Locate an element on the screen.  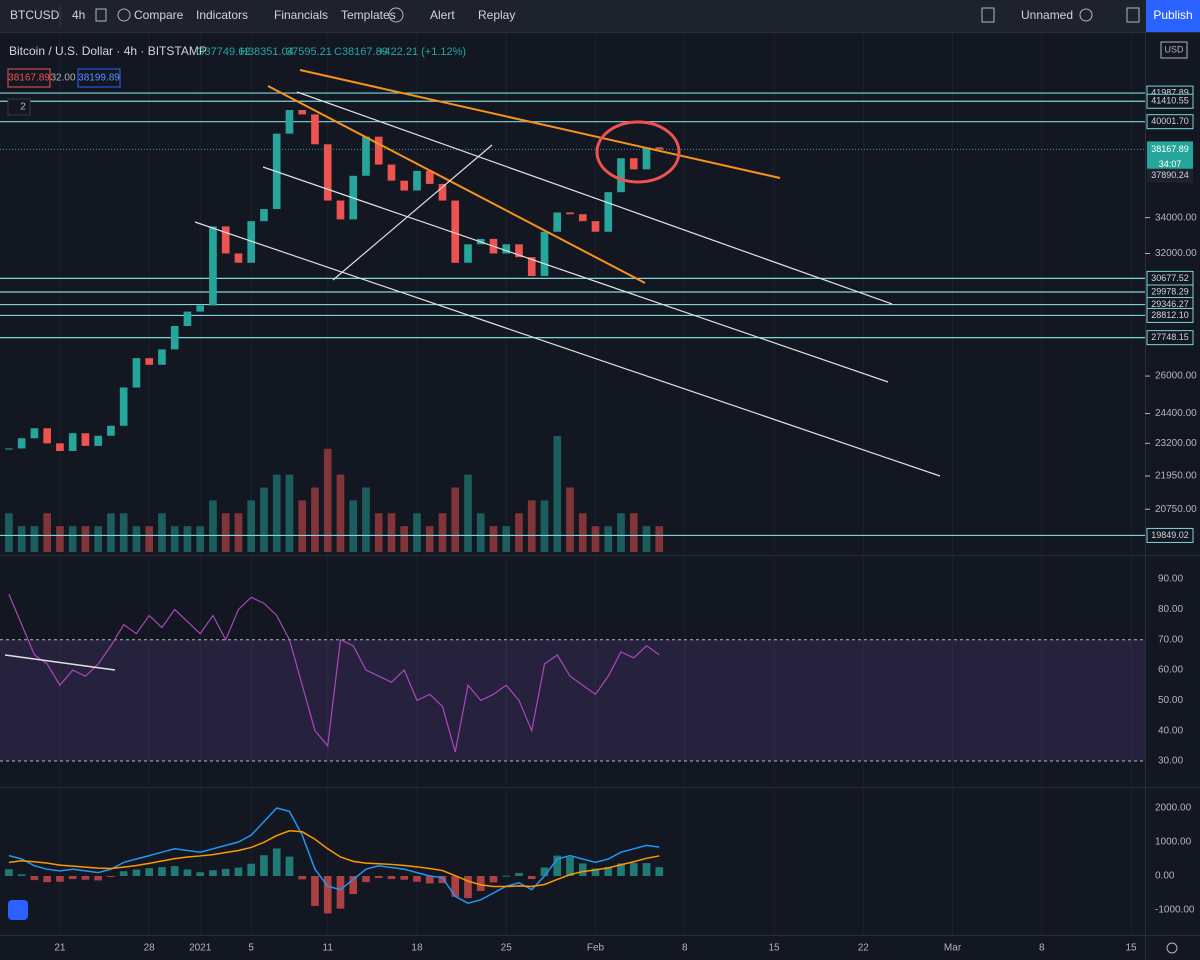
y-tick-label: 0.00 is located at coordinates (1165, 876).